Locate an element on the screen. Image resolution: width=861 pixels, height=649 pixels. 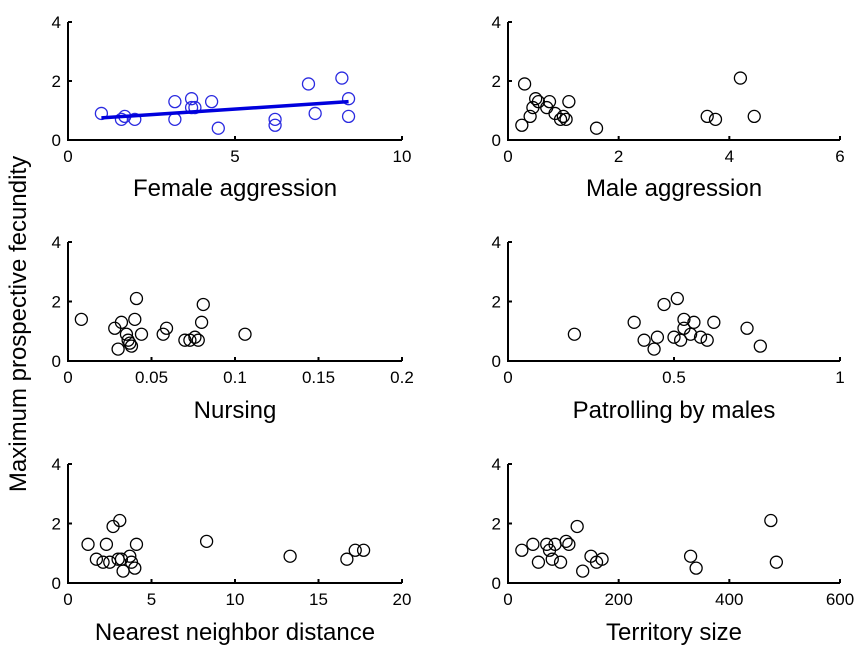
x-axis-label: Patrolling by males is located at coordinates (674, 410).